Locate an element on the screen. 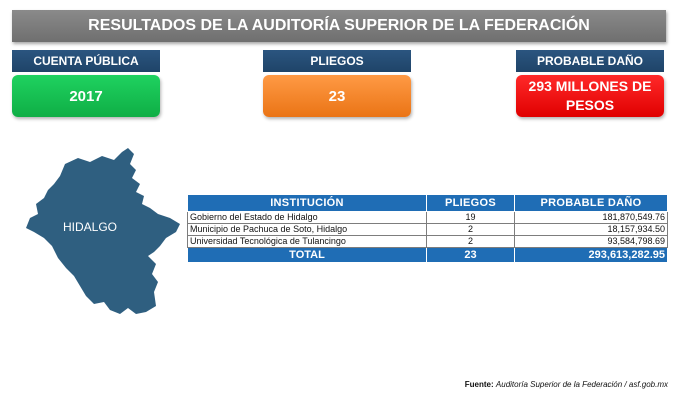 The width and height of the screenshot is (680, 418). kpi-probable-dano: PROBABLE DAÑO 293 MILLONES DE PESOS is located at coordinates (590, 83).